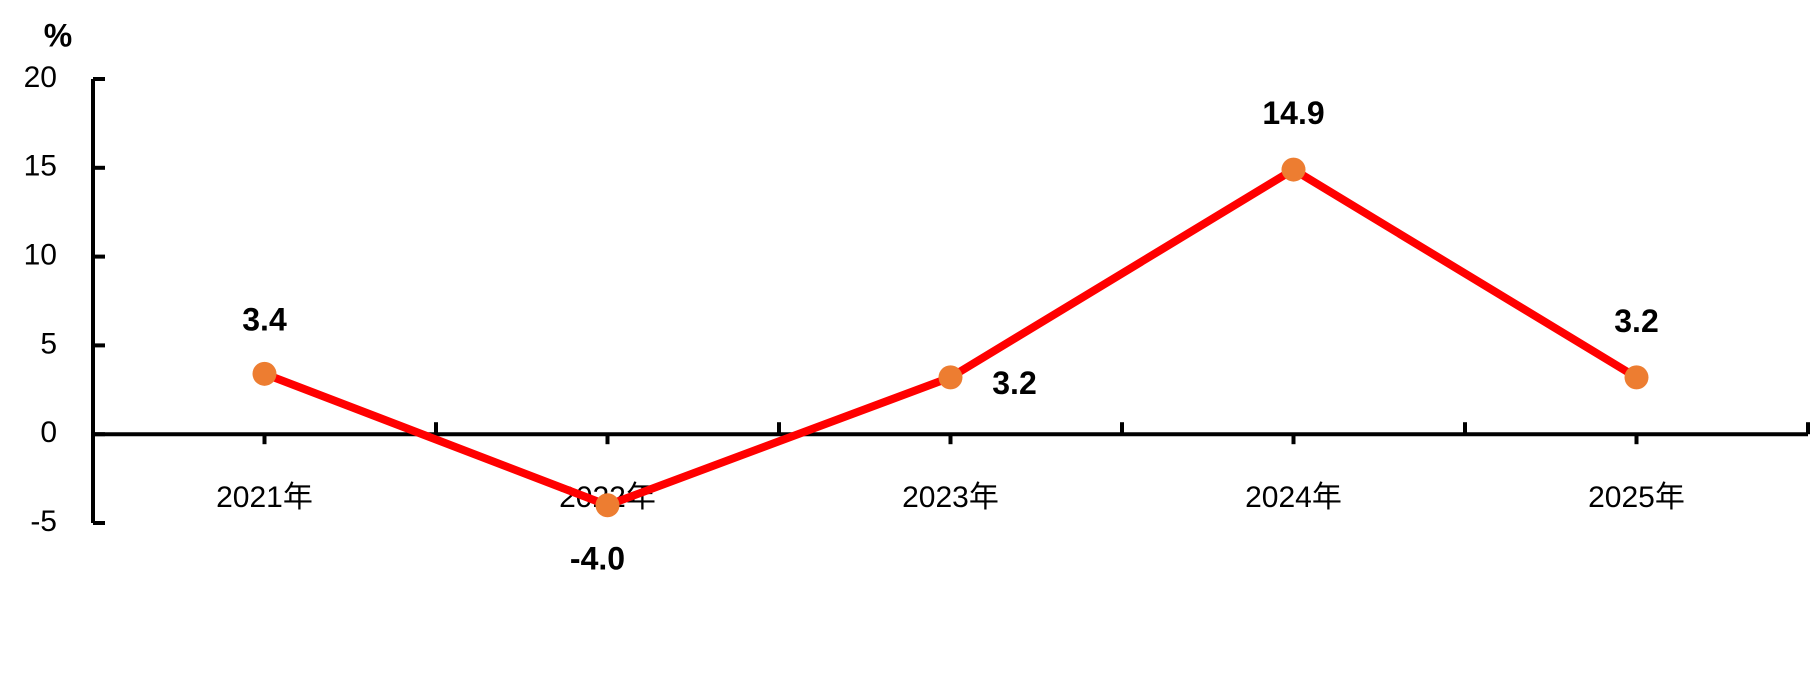  I want to click on x-tick-label: 2023年, so click(950, 497).